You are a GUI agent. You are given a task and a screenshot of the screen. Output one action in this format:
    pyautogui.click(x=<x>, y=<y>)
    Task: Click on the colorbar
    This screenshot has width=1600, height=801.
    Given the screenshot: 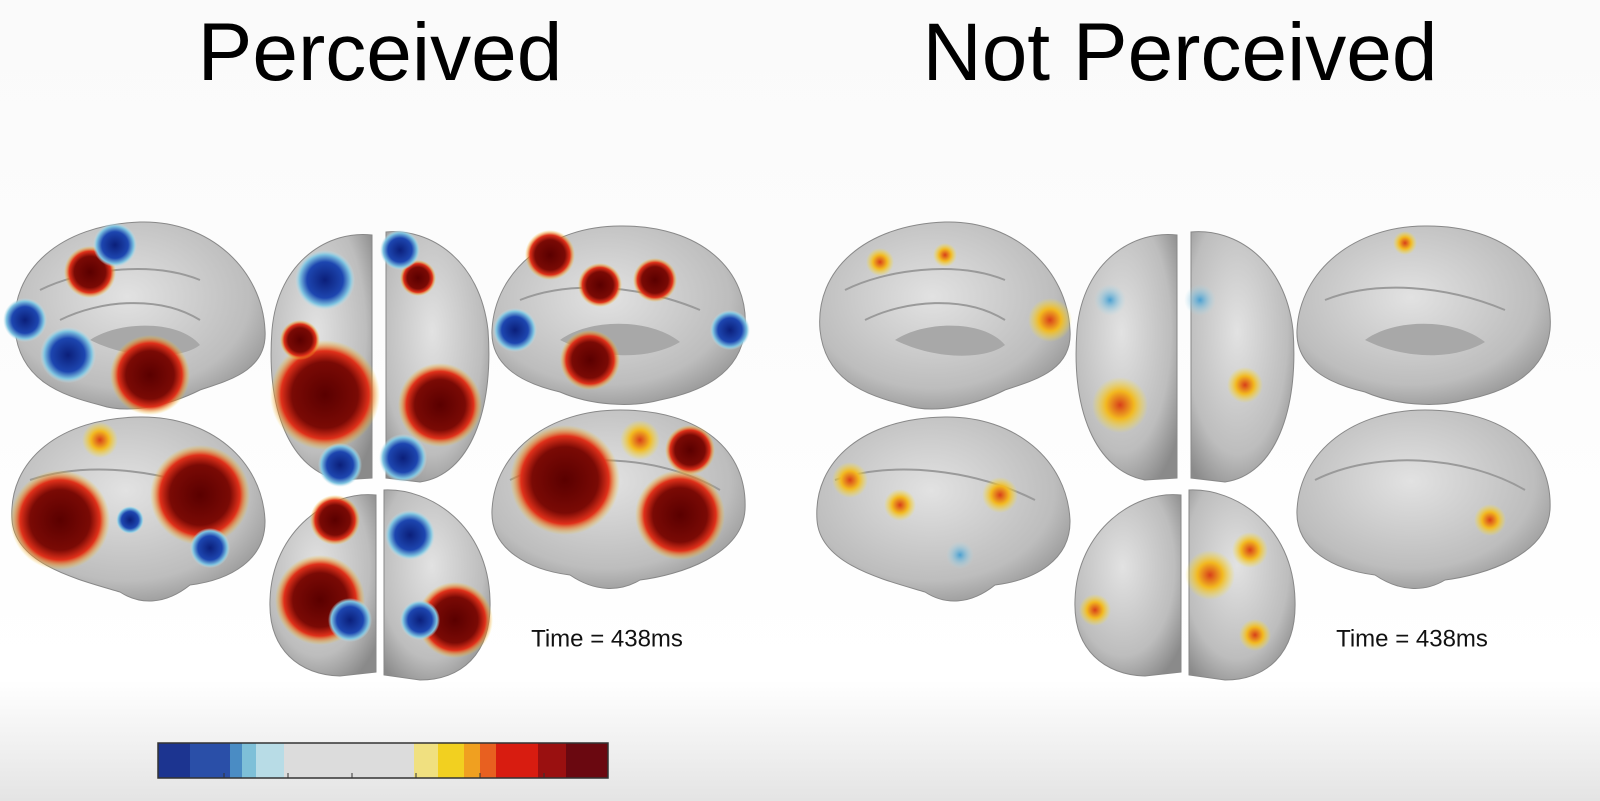 What is the action you would take?
    pyautogui.click(x=383, y=760)
    